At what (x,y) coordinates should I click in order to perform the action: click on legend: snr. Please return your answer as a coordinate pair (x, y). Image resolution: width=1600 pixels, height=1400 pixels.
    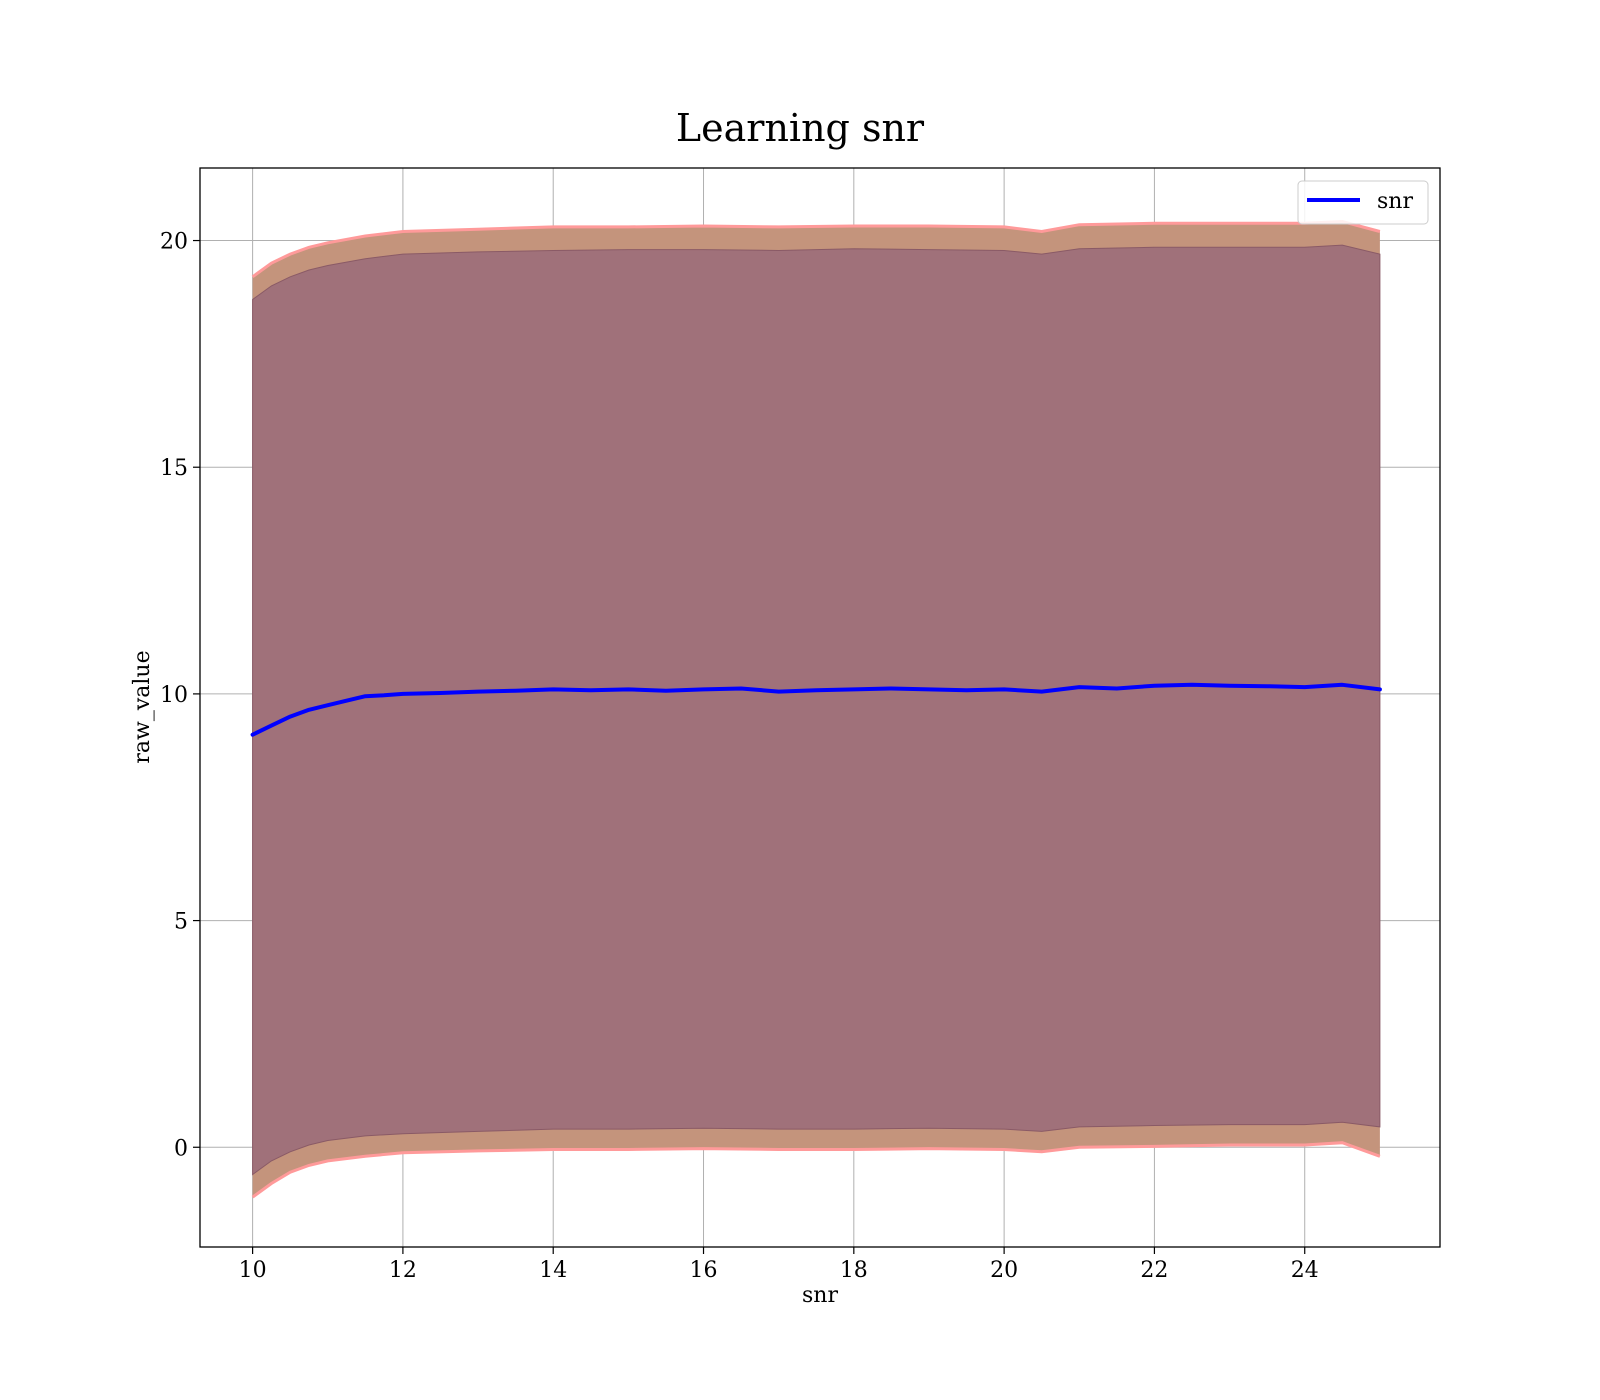
    Looking at the image, I should click on (1363, 202).